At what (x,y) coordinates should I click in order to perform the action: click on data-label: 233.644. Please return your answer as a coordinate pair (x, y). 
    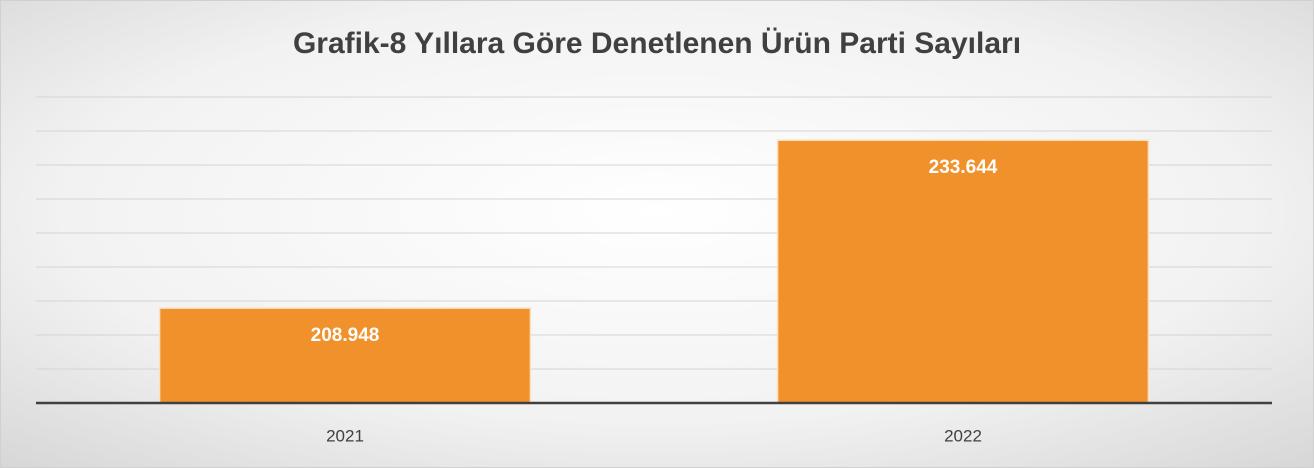
    Looking at the image, I should click on (963, 167).